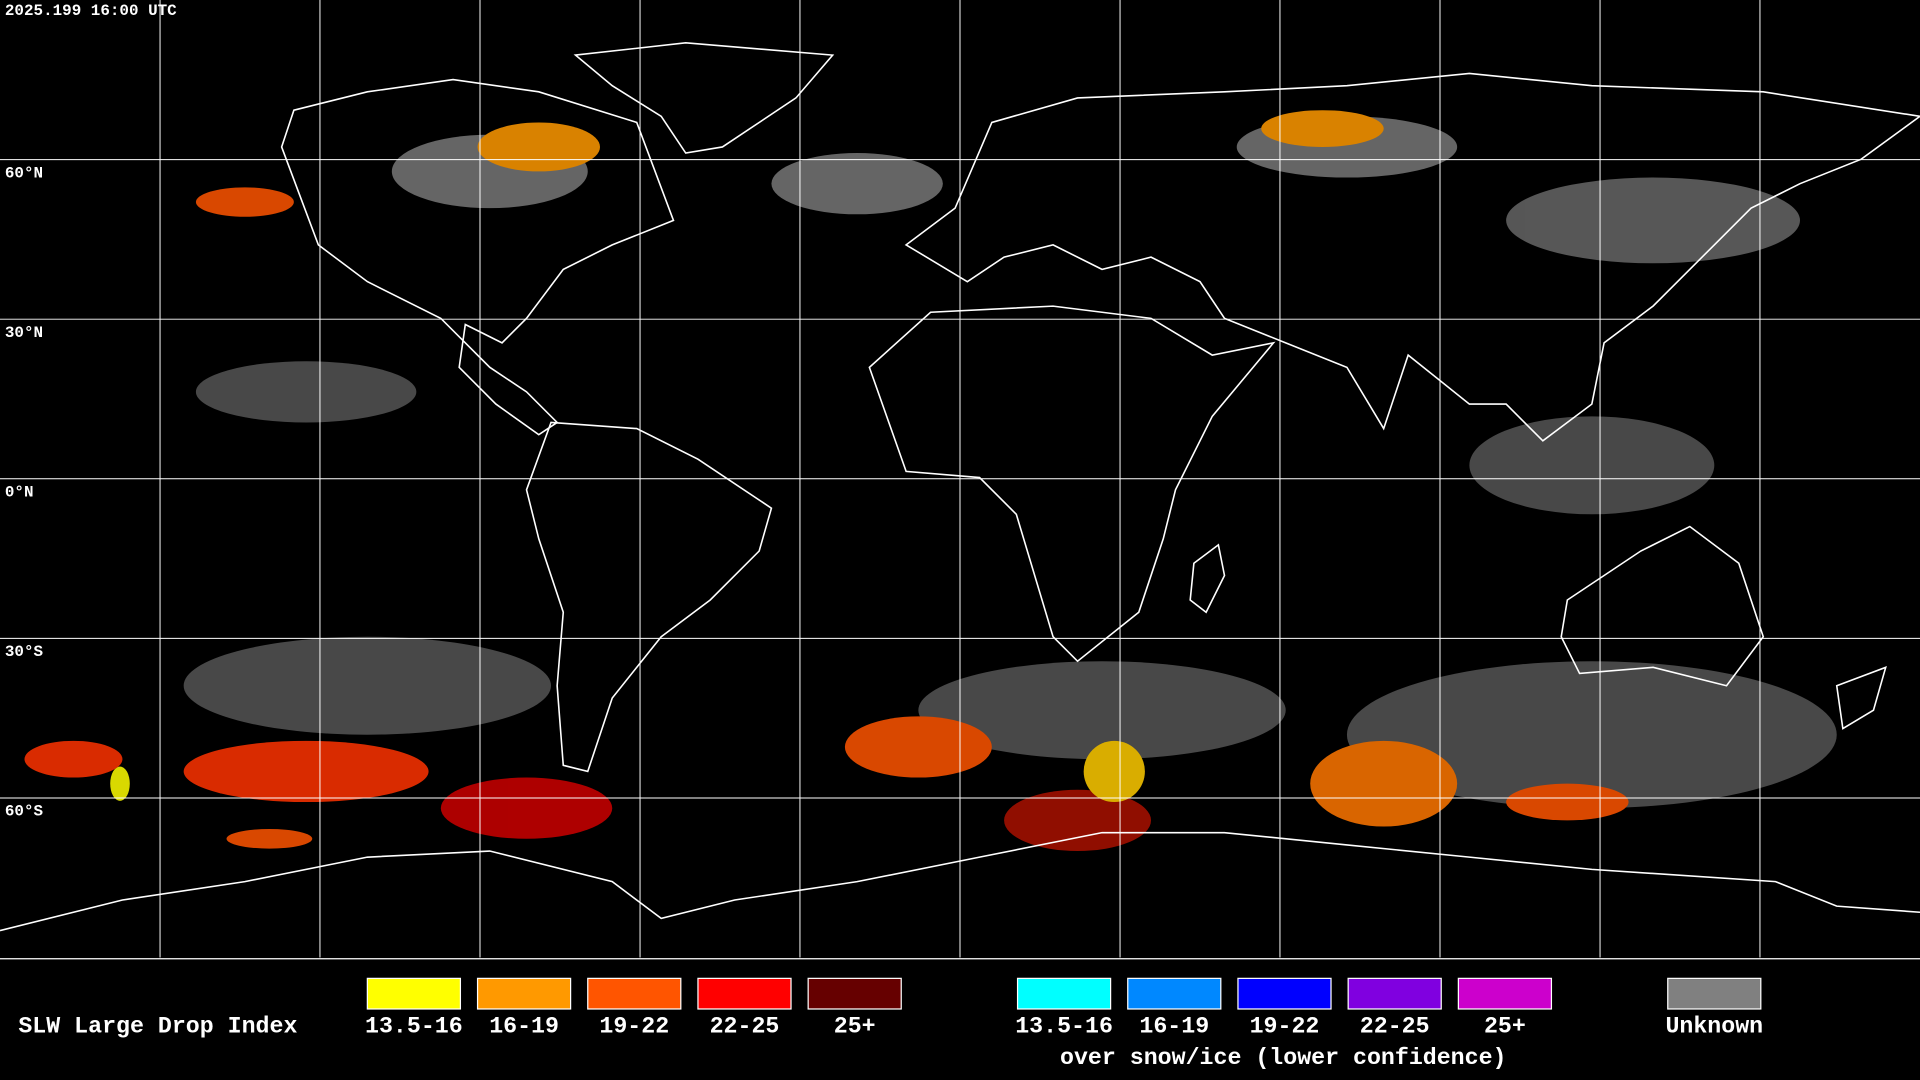  I want to click on latitude-label: 0°N, so click(19, 492).